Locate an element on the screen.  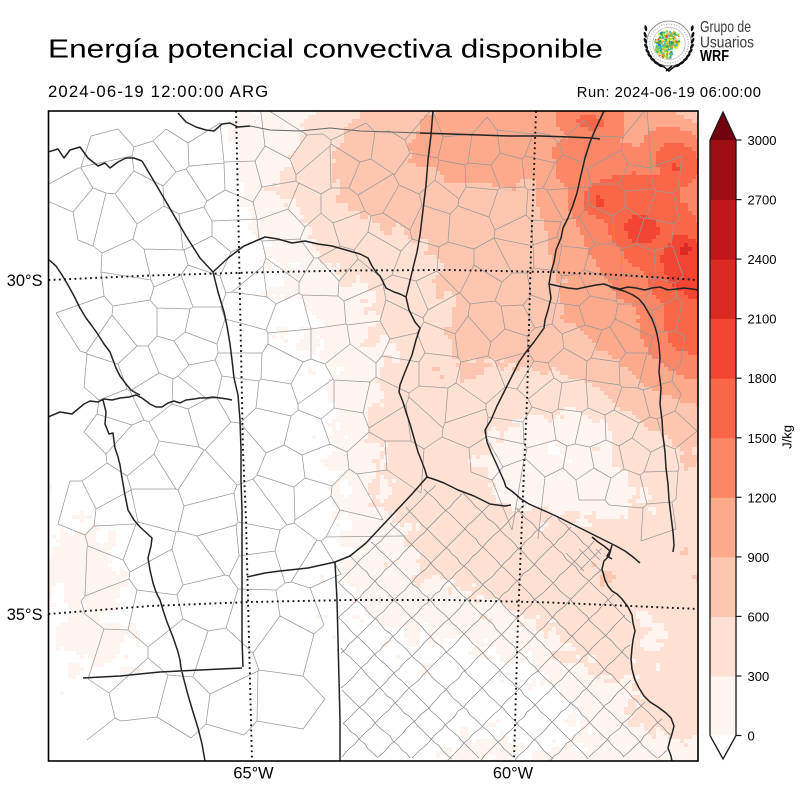
svg-text: 2700 is located at coordinates (762, 200).